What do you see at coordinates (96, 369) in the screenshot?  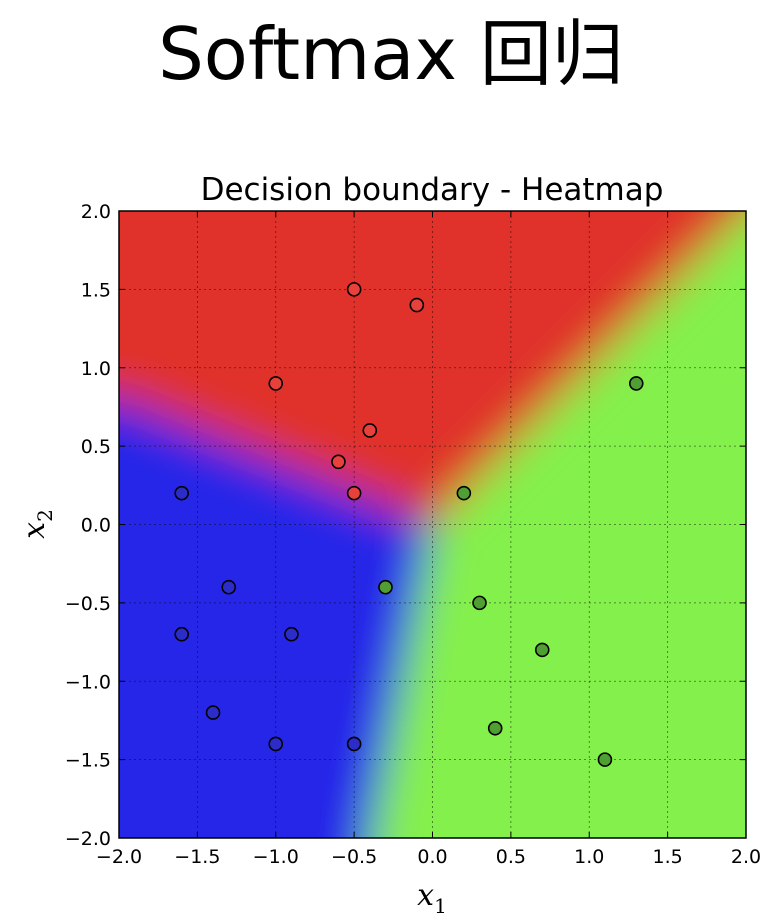 I see `y-tick-label: 1.0` at bounding box center [96, 369].